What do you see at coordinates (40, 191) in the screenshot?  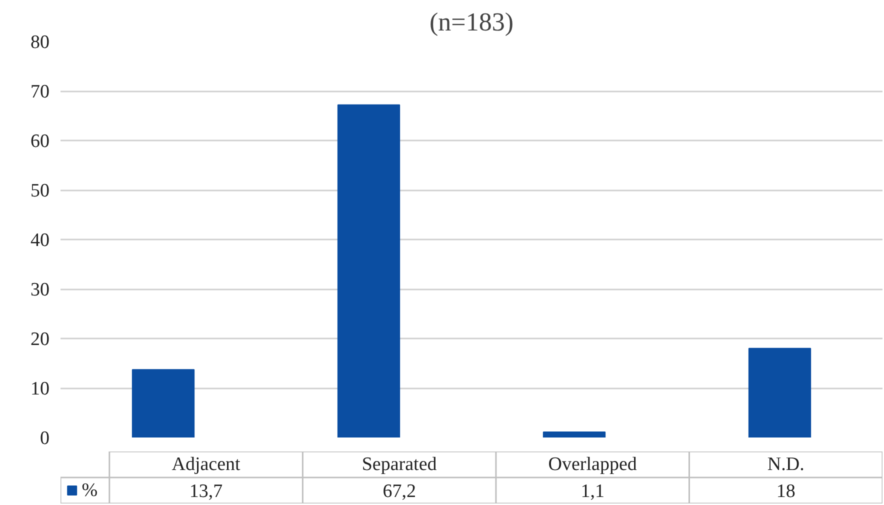 I see `y-tick-label: 50` at bounding box center [40, 191].